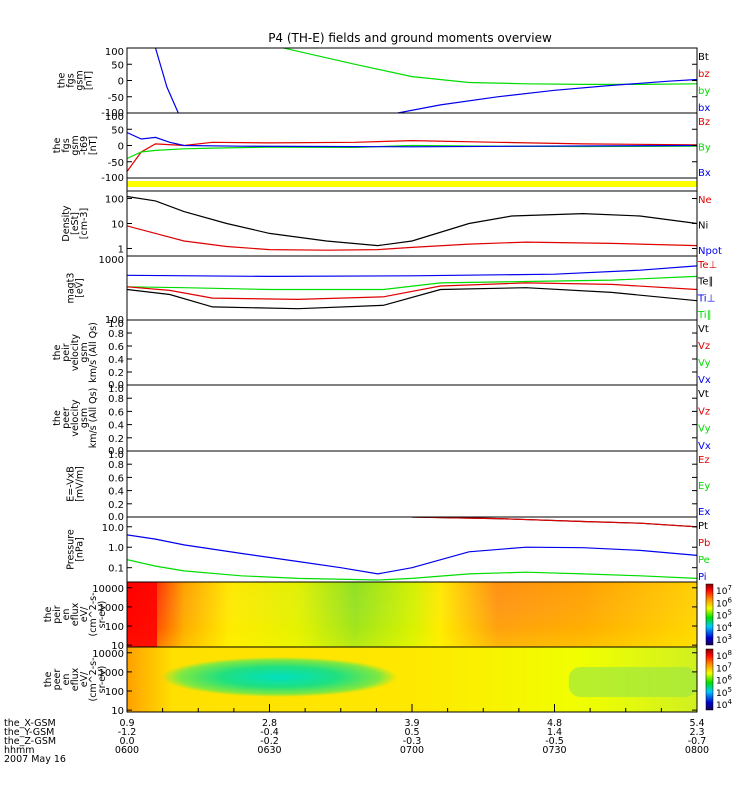  Describe the element at coordinates (116, 455) in the screenshot. I see `ytick-label-p8-0: 1.0` at that location.